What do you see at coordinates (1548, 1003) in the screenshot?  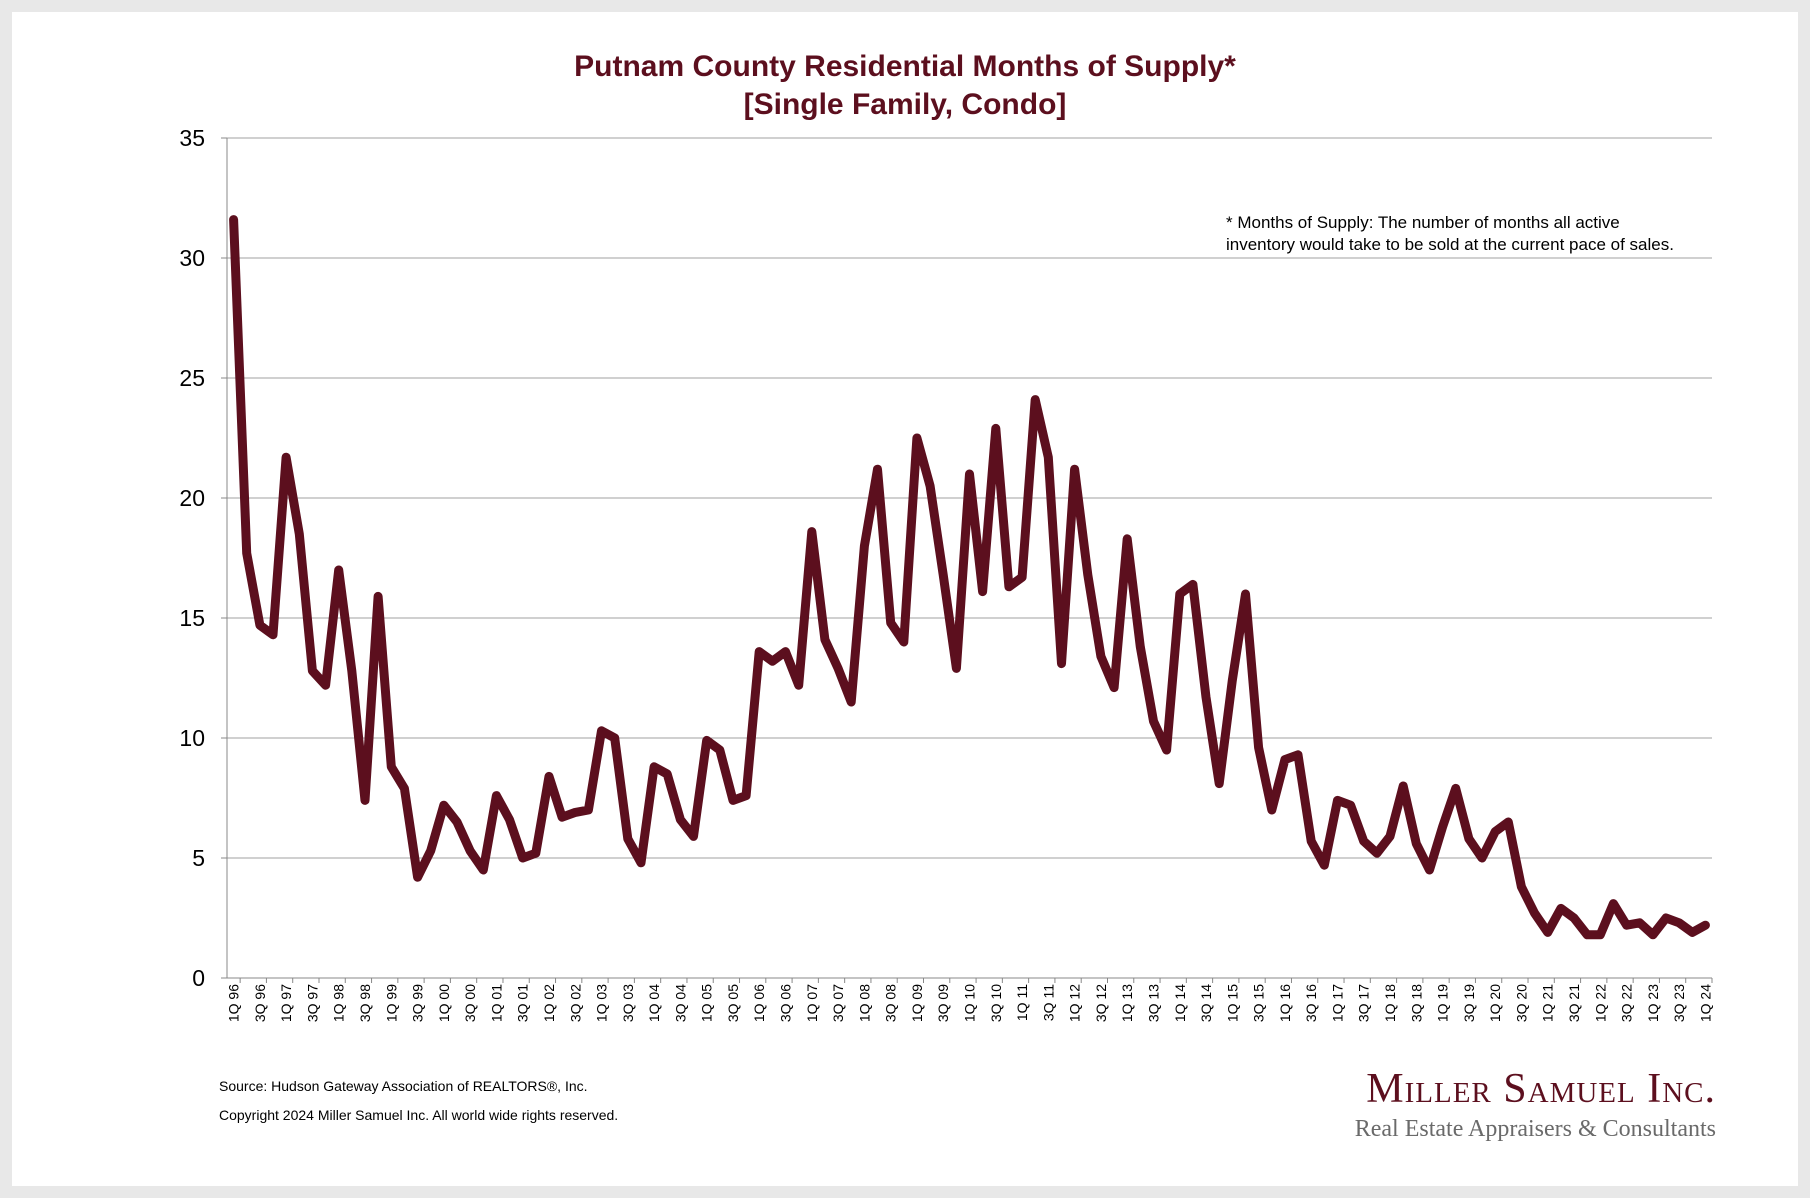 I see `x-tick-label: 1Q 21` at bounding box center [1548, 1003].